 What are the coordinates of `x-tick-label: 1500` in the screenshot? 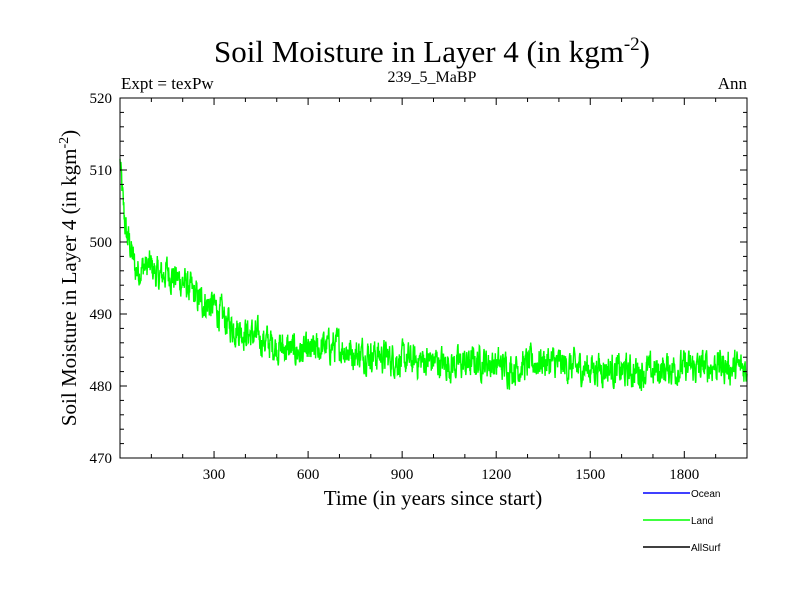 It's located at (590, 475).